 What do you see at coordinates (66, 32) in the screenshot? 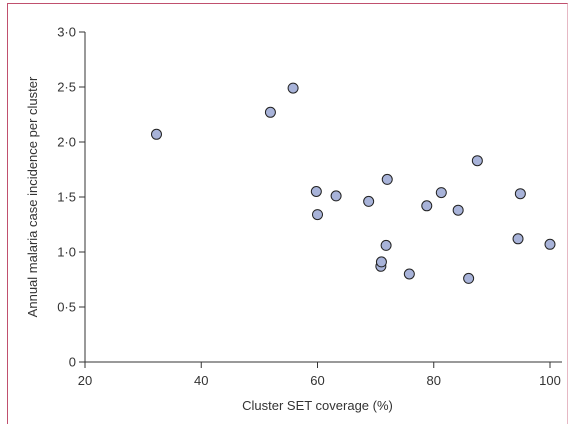
I see `y-tick-label: 3·0` at bounding box center [66, 32].